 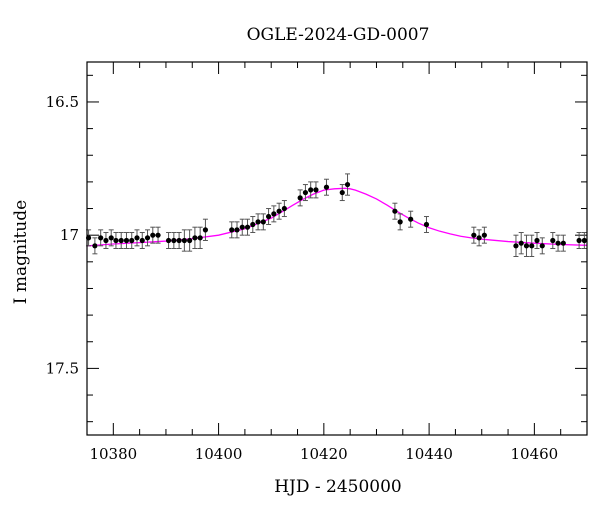 I want to click on model-curve, so click(x=337, y=217).